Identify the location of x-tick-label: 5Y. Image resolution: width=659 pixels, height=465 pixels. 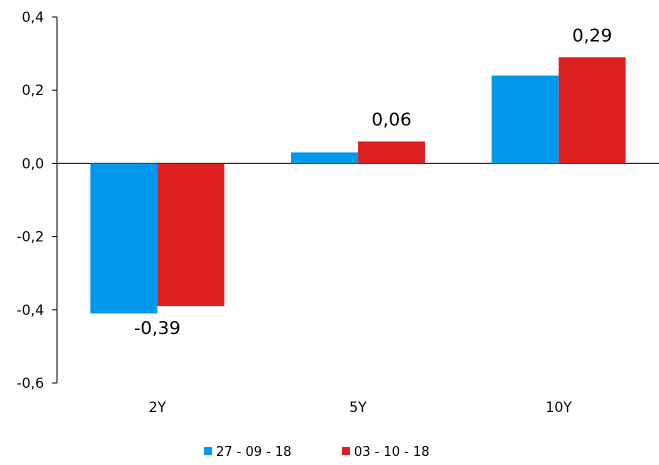
(358, 408).